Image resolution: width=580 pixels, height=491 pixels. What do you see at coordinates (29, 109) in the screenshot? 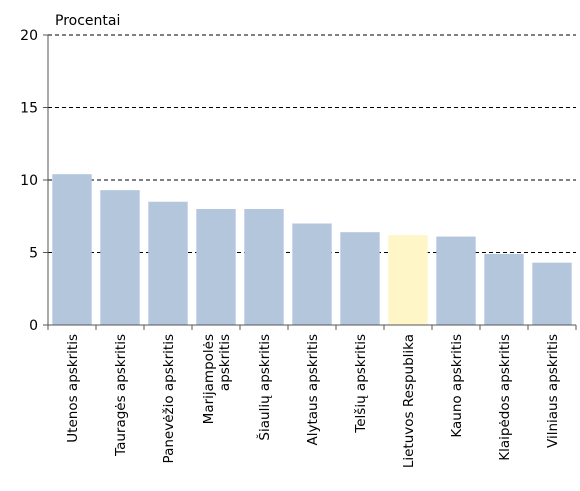
I see `y-tick-label: 15` at bounding box center [29, 109].